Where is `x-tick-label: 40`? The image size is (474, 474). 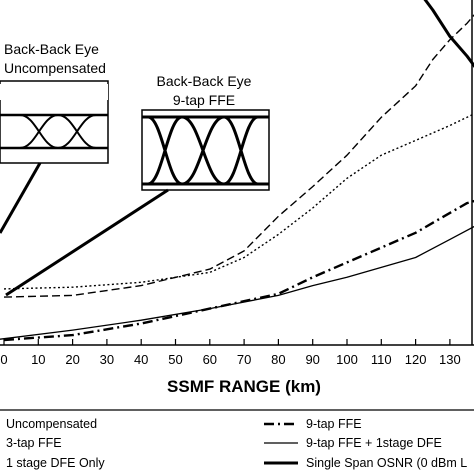 x-tick-label: 40 is located at coordinates (141, 359).